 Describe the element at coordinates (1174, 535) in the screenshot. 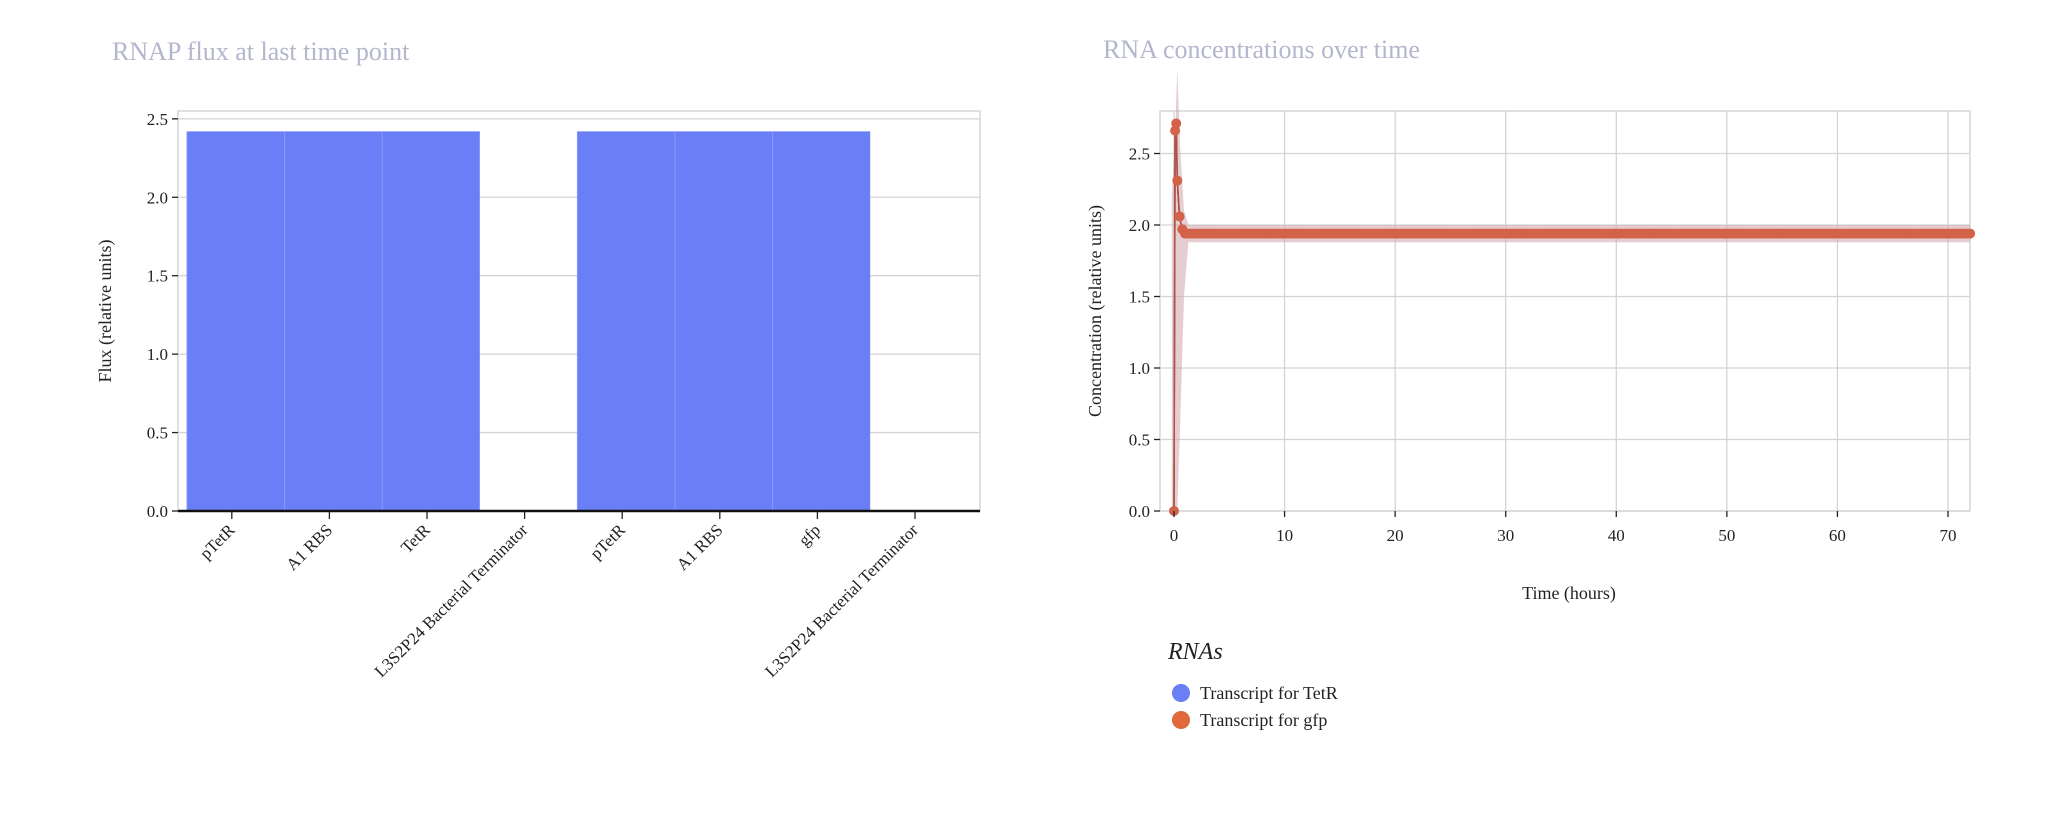

I see `line-x-tick-label: 0` at that location.